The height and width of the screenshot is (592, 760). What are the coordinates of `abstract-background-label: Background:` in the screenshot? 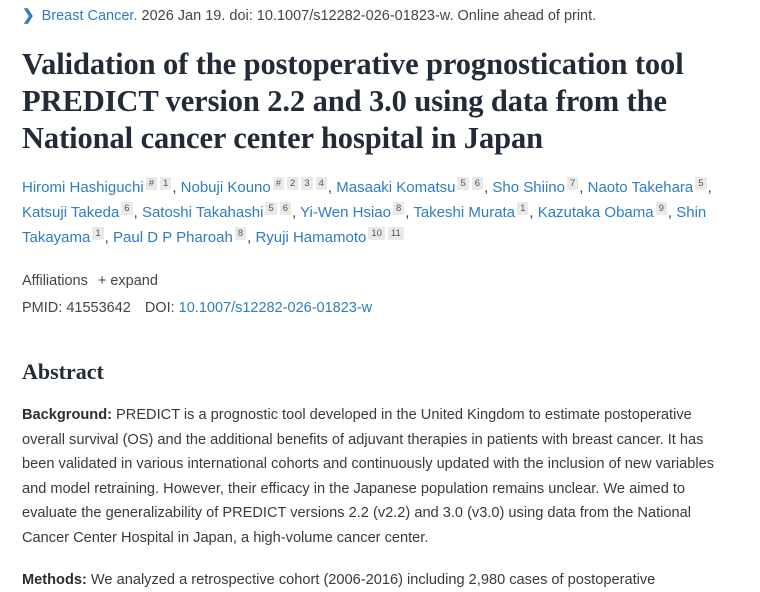 It's located at (67, 415).